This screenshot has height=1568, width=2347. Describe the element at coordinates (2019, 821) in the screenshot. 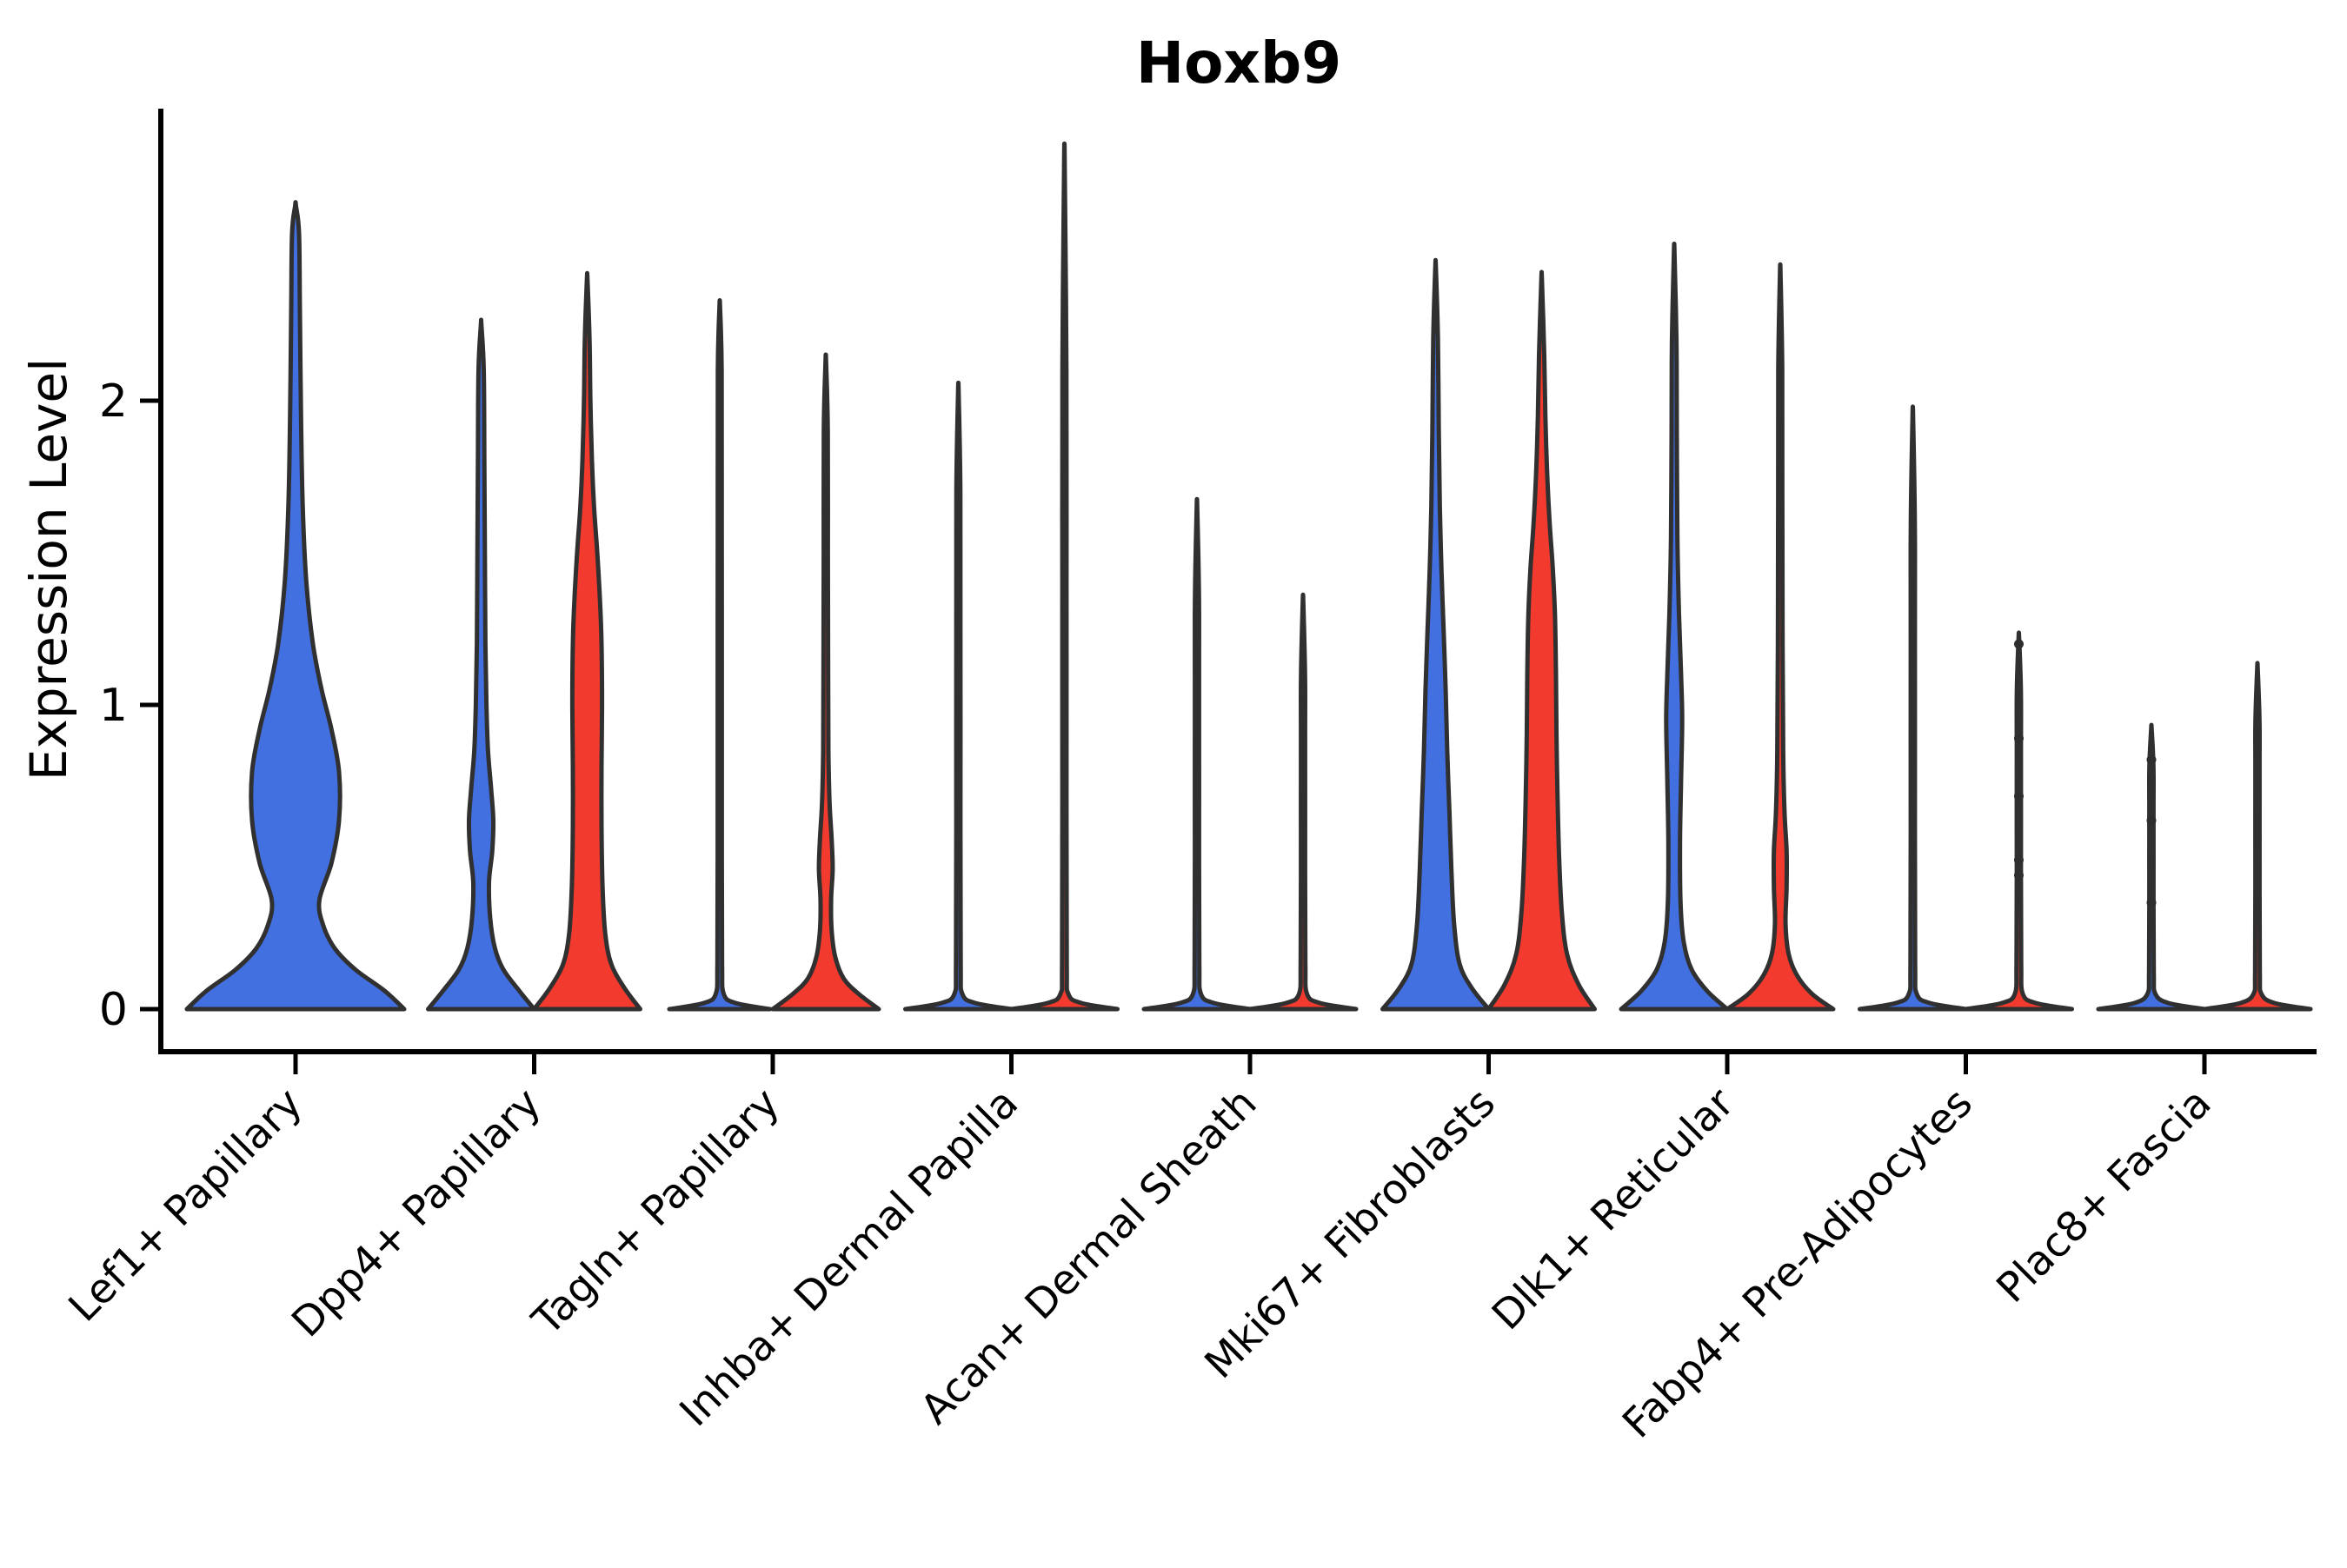

I see `violin-red-fabp4+` at that location.